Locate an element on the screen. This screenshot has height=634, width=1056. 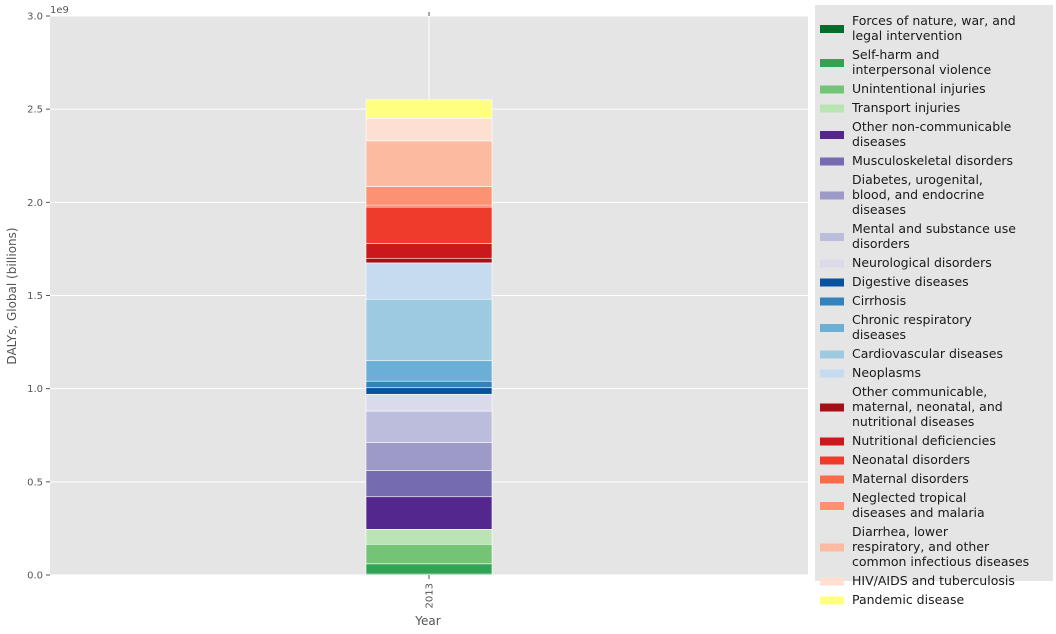
legend-item: Unintentional injuries is located at coordinates (903, 88).